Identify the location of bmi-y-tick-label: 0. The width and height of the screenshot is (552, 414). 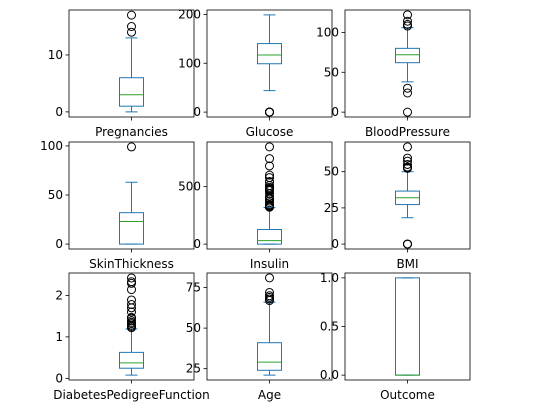
(335, 244).